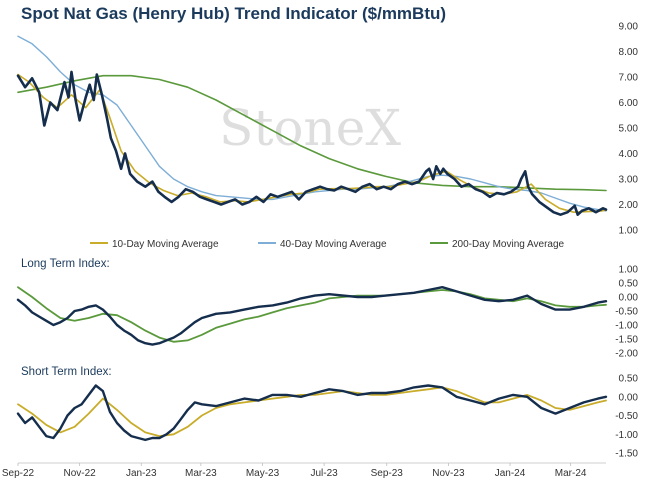  What do you see at coordinates (626, 326) in the screenshot?
I see `long-ytick-1-00: -1.00` at bounding box center [626, 326].